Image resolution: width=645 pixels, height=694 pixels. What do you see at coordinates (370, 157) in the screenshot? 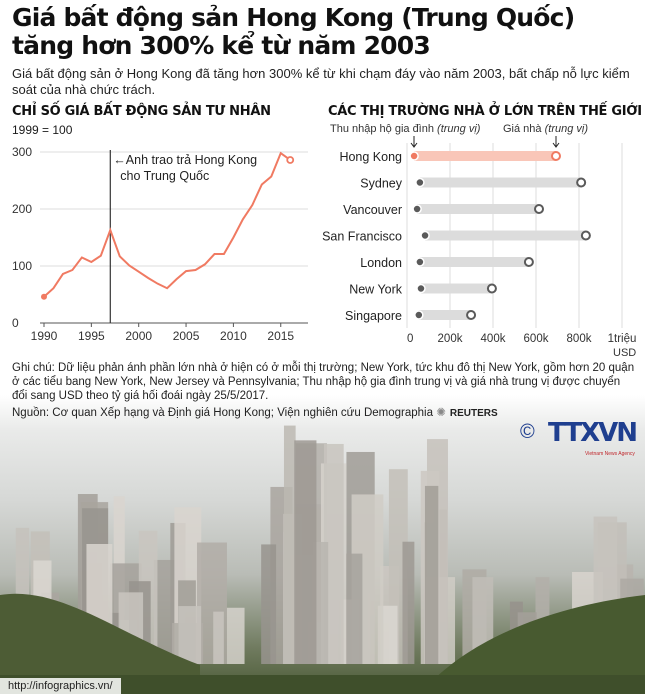
I see `category-label: Hong Kong` at bounding box center [370, 157].